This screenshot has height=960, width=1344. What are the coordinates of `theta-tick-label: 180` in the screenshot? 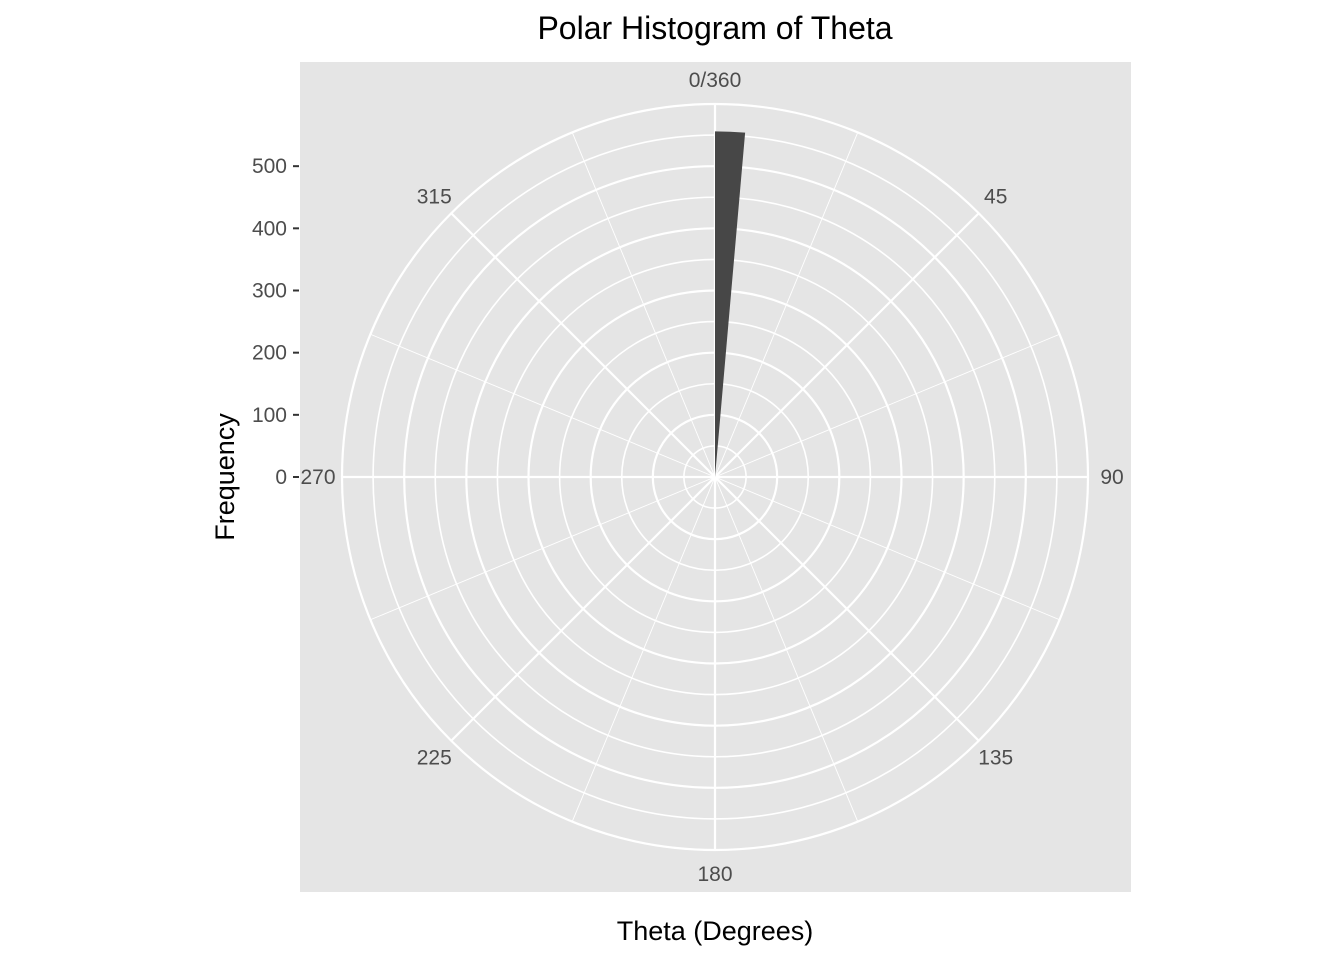 It's located at (714, 874).